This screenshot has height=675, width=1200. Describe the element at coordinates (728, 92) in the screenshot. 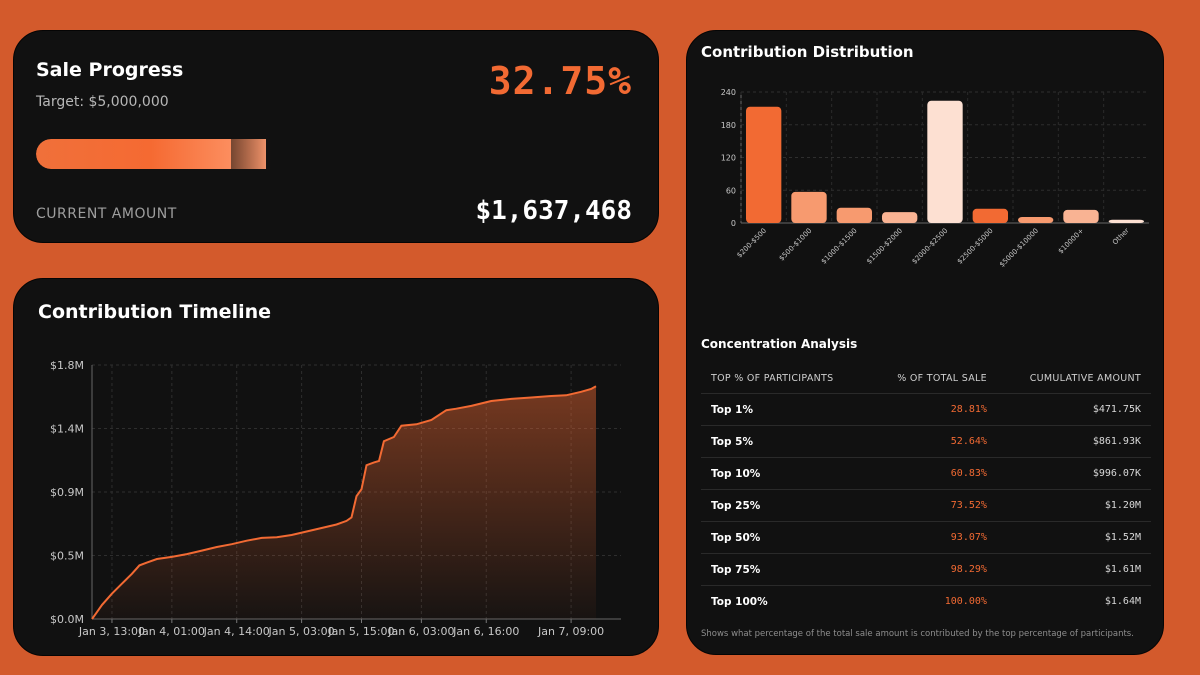

I see `dist-y-tick: 240` at that location.